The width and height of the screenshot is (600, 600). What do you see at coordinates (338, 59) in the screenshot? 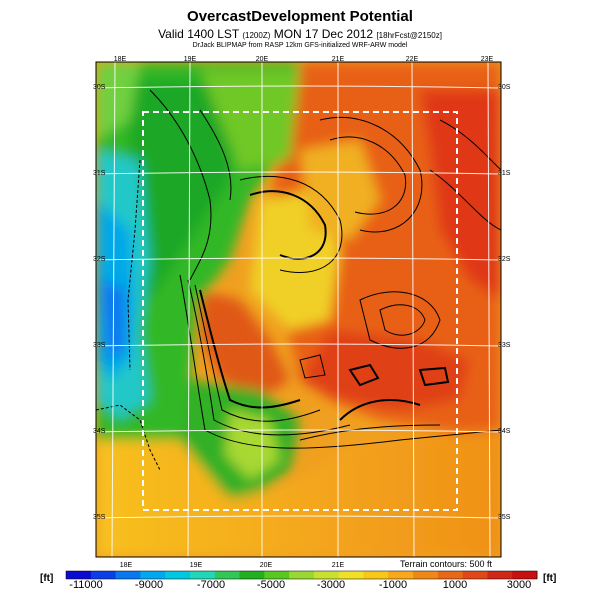
I see `top-tick-21e: 21E` at bounding box center [338, 59].